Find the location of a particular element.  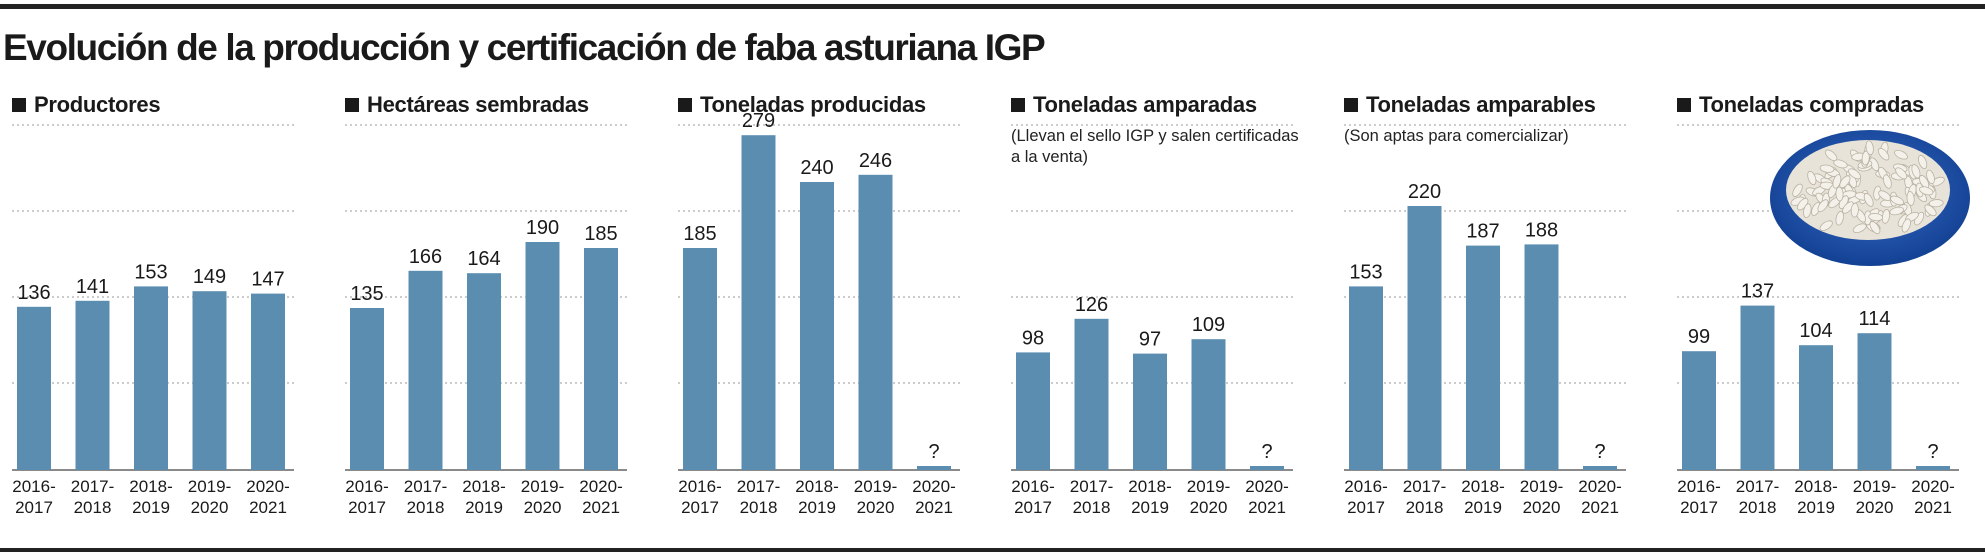

value-label: 164 is located at coordinates (483, 259).